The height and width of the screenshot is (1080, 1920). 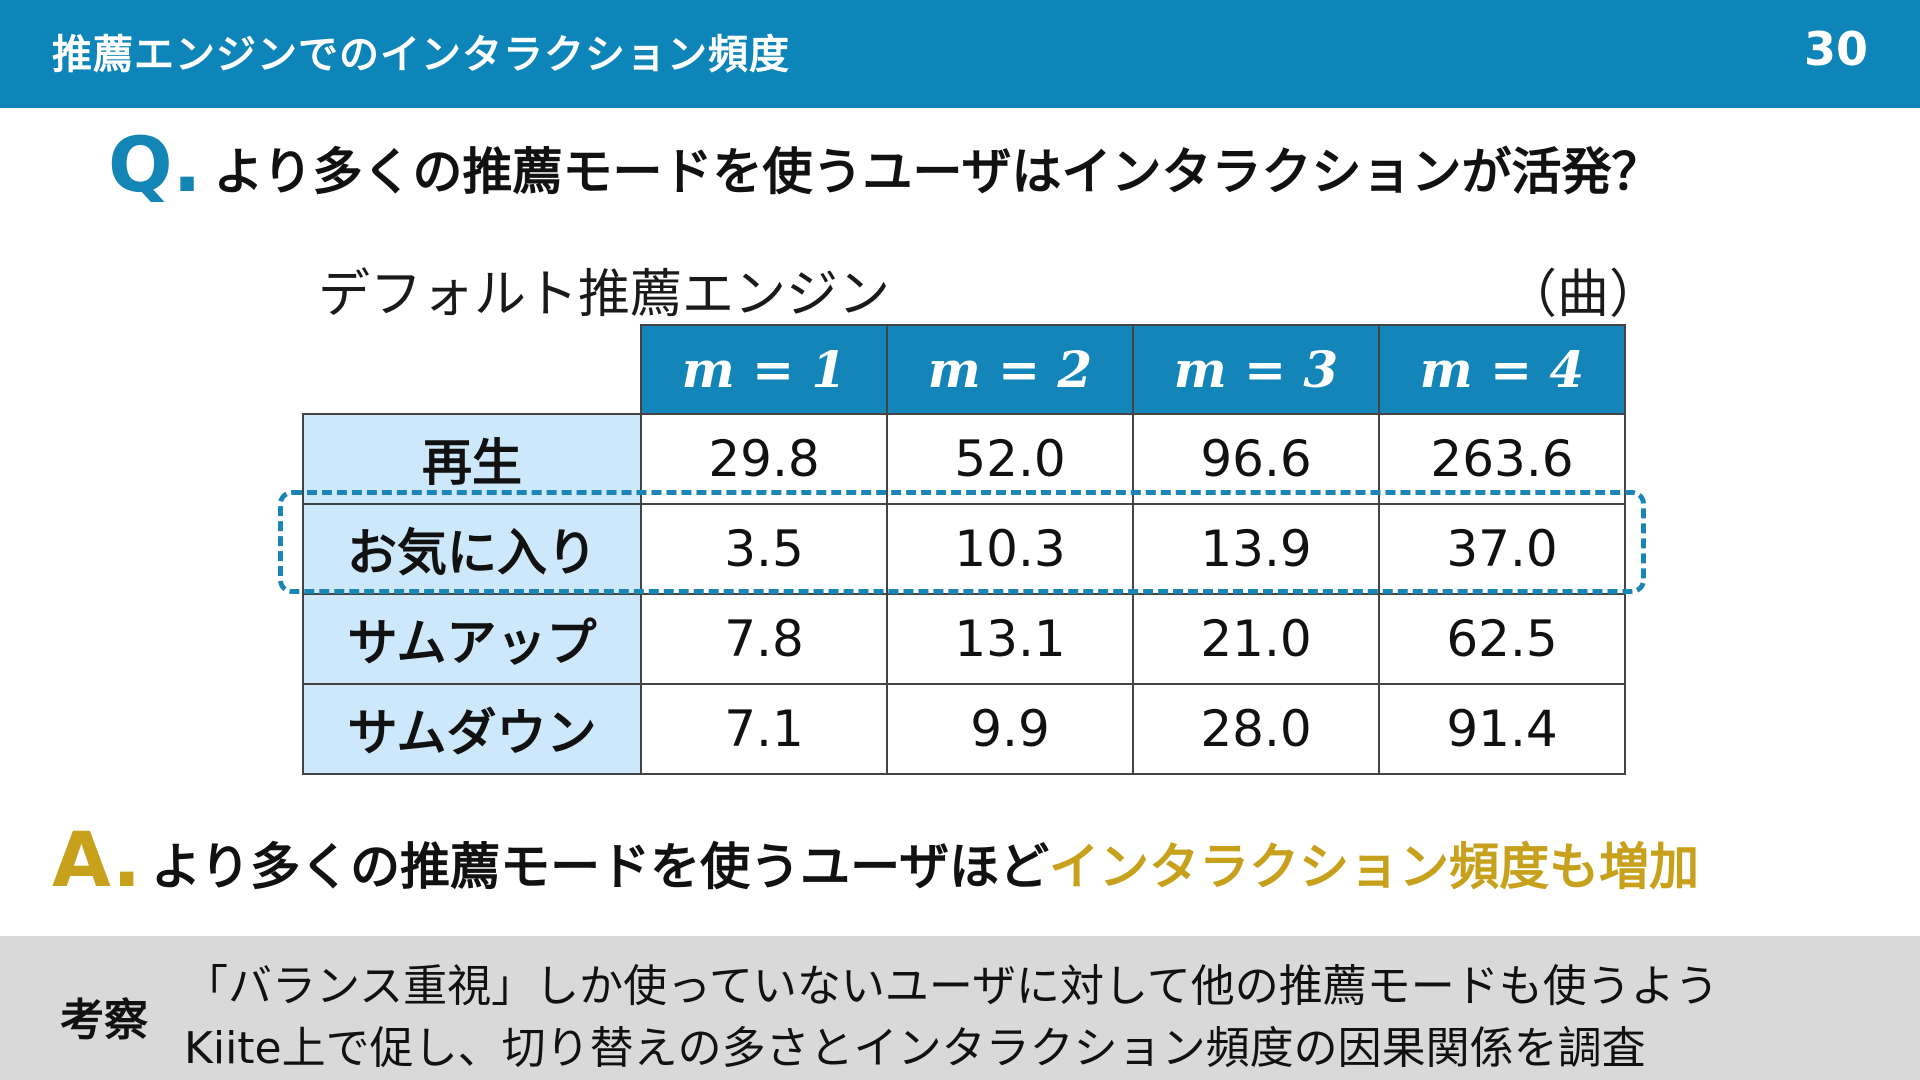 What do you see at coordinates (1502, 639) in the screenshot?
I see `table-cell: 62.5` at bounding box center [1502, 639].